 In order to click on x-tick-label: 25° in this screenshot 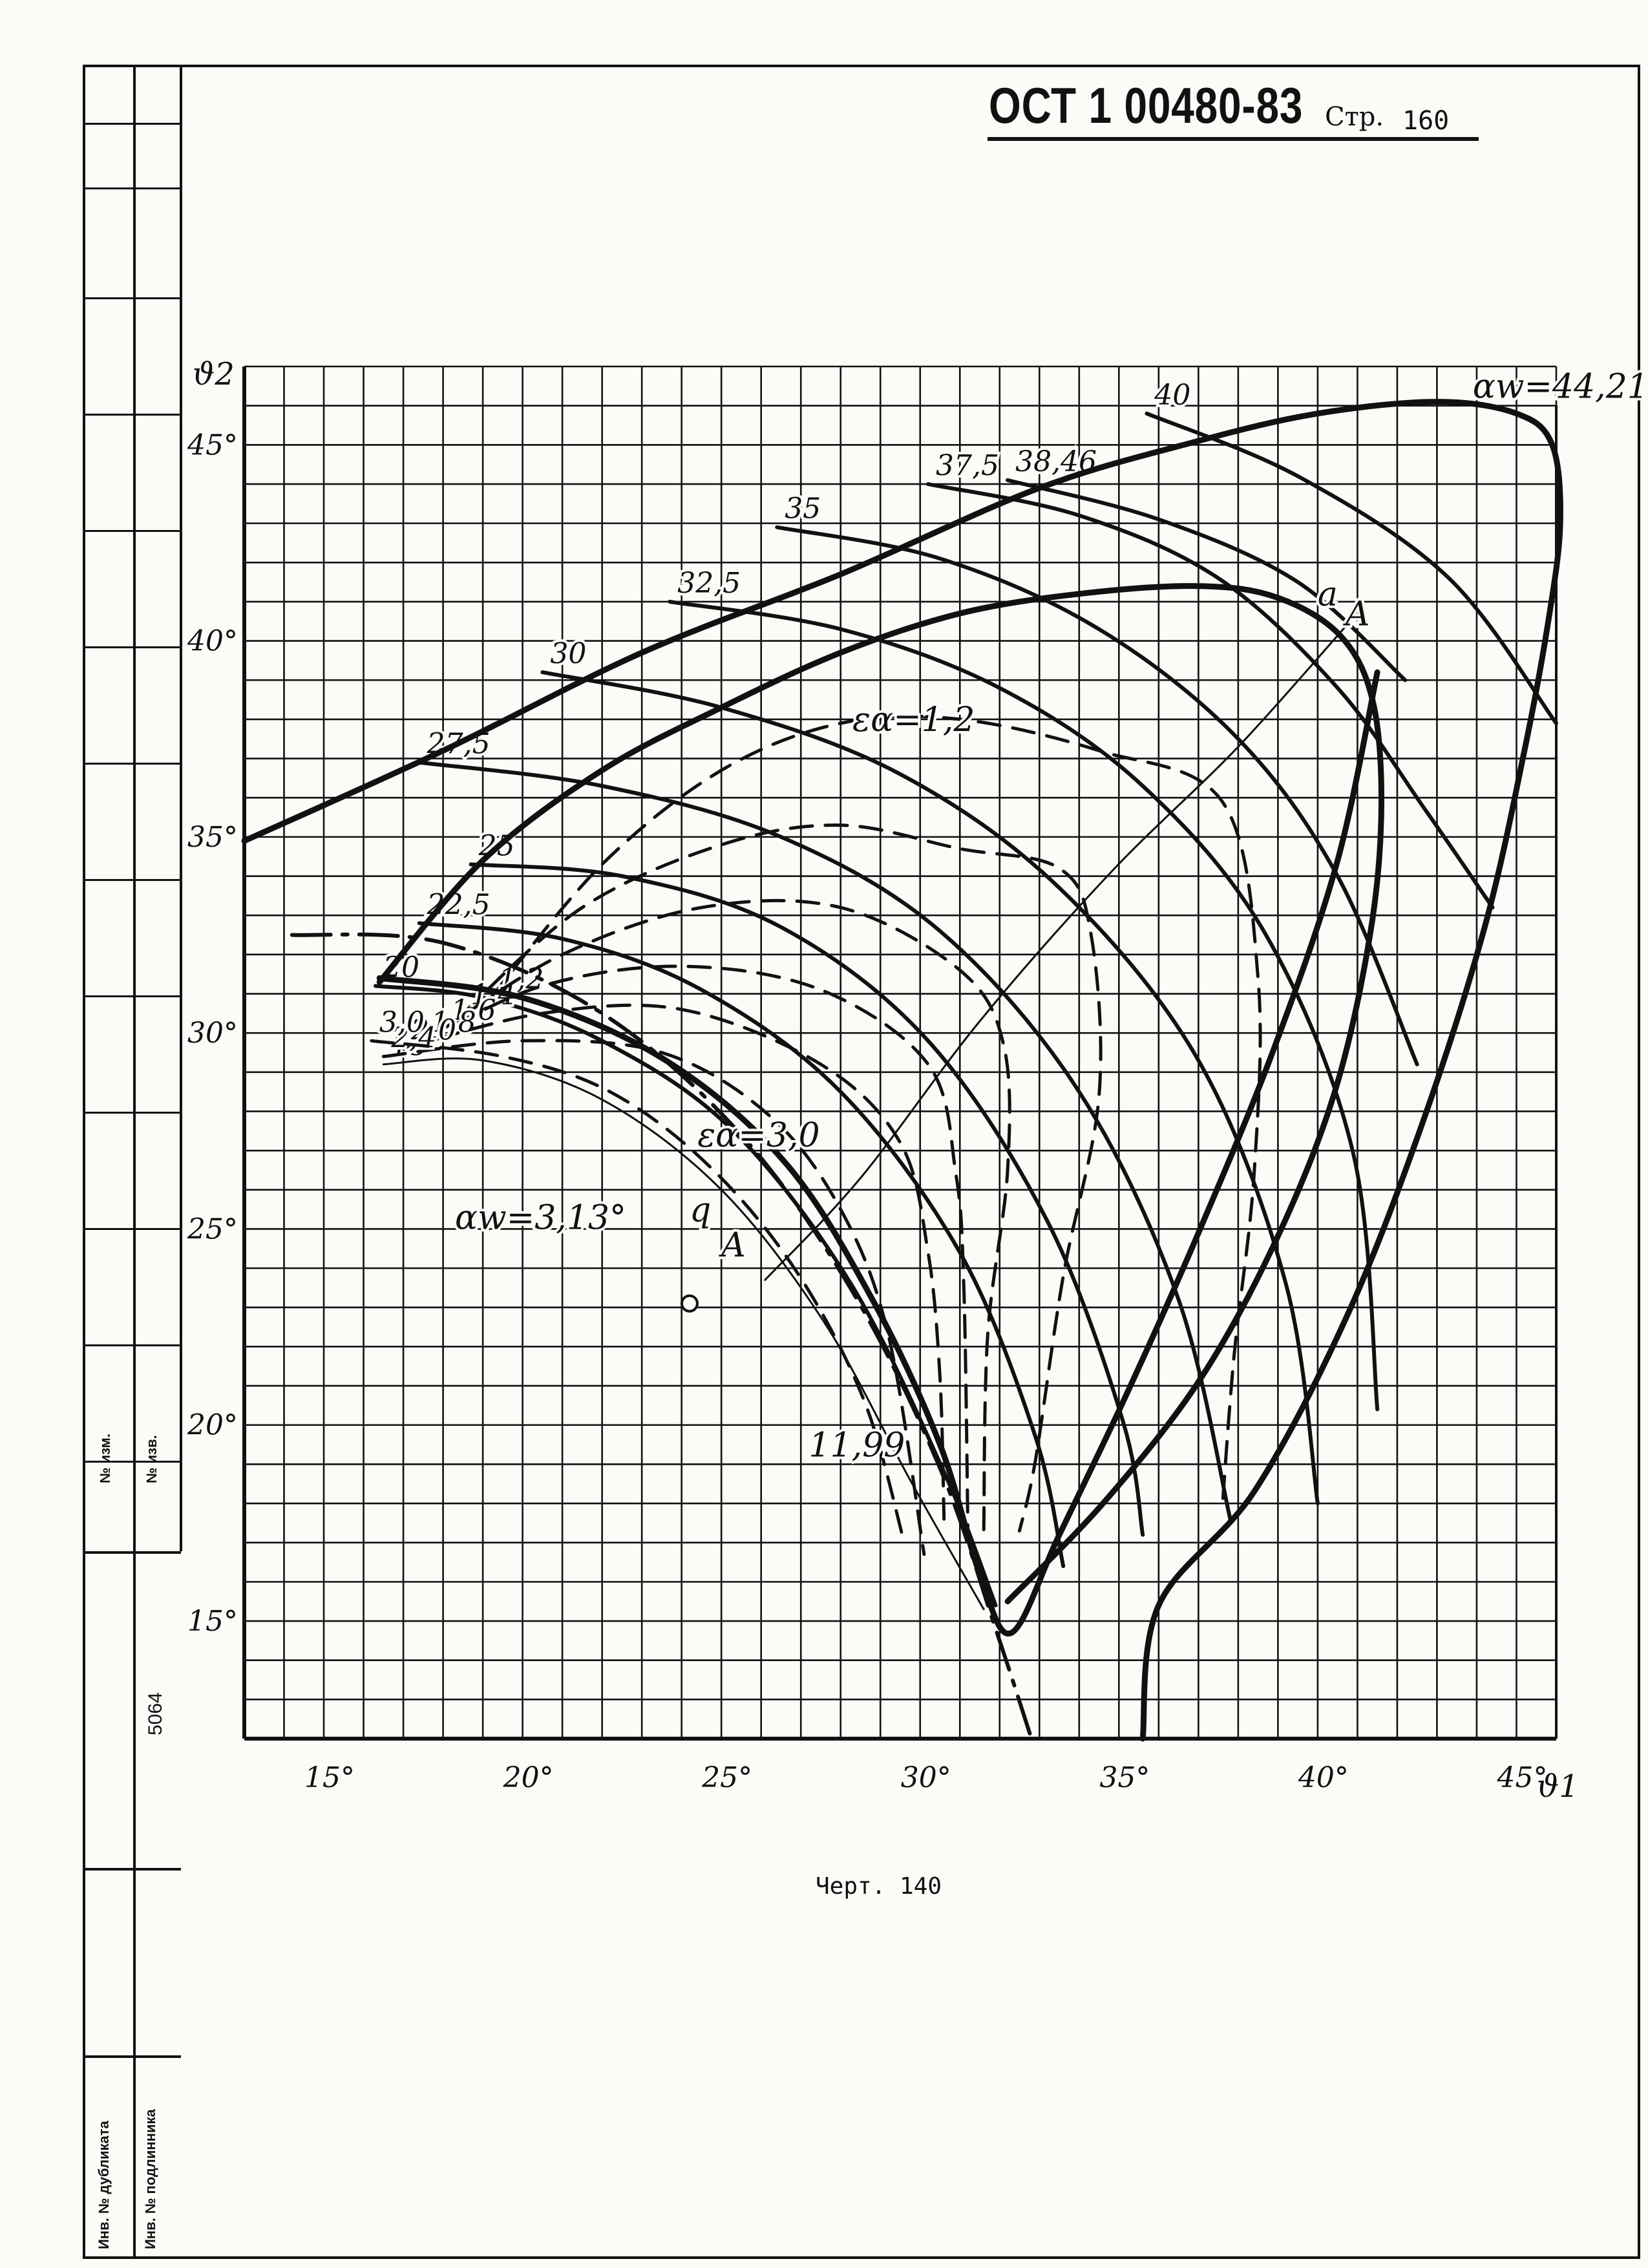, I will do `click(726, 1777)`.